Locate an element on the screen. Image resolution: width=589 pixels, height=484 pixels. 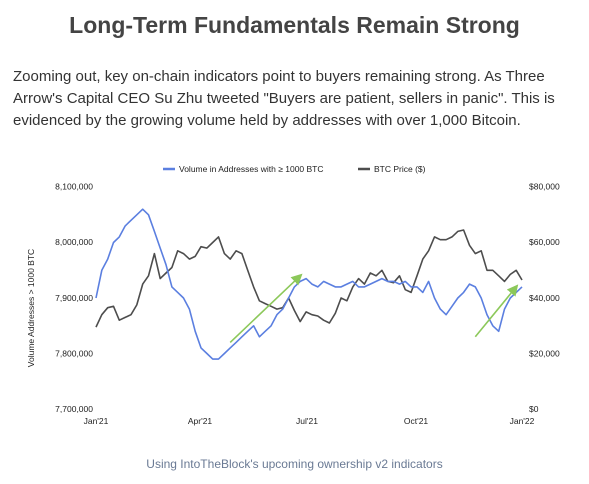
x-axis-ticks: Jan'21 Apr'21 Jul'21 Oct'21 Jan'22 is located at coordinates (309, 421).